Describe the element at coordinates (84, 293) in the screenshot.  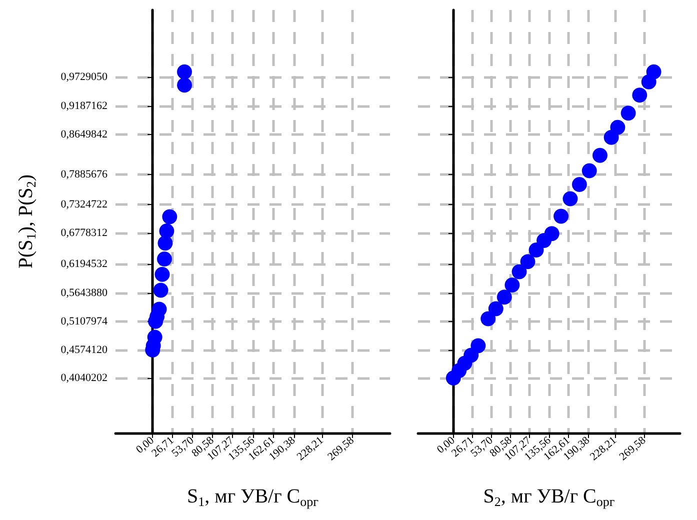
I see `y-tick-label: 0,5643880` at that location.